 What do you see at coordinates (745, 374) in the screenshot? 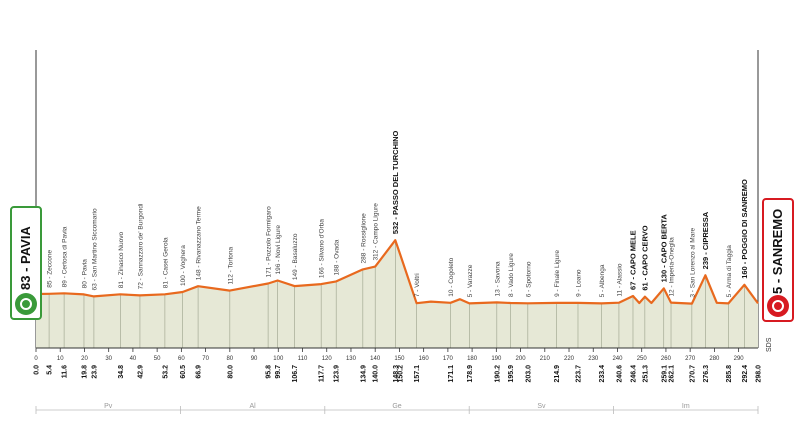
I see `km-label-37: 292.4` at bounding box center [745, 374].